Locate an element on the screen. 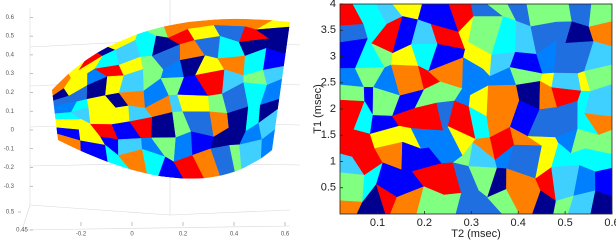 The height and width of the screenshot is (244, 616). y-tick-label: 3 is located at coordinates (333, 56).